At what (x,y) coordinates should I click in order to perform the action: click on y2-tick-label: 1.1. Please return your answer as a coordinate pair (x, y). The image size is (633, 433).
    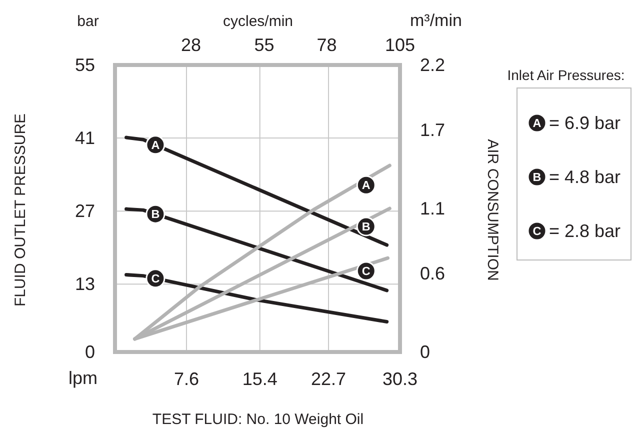
    Looking at the image, I should click on (433, 208).